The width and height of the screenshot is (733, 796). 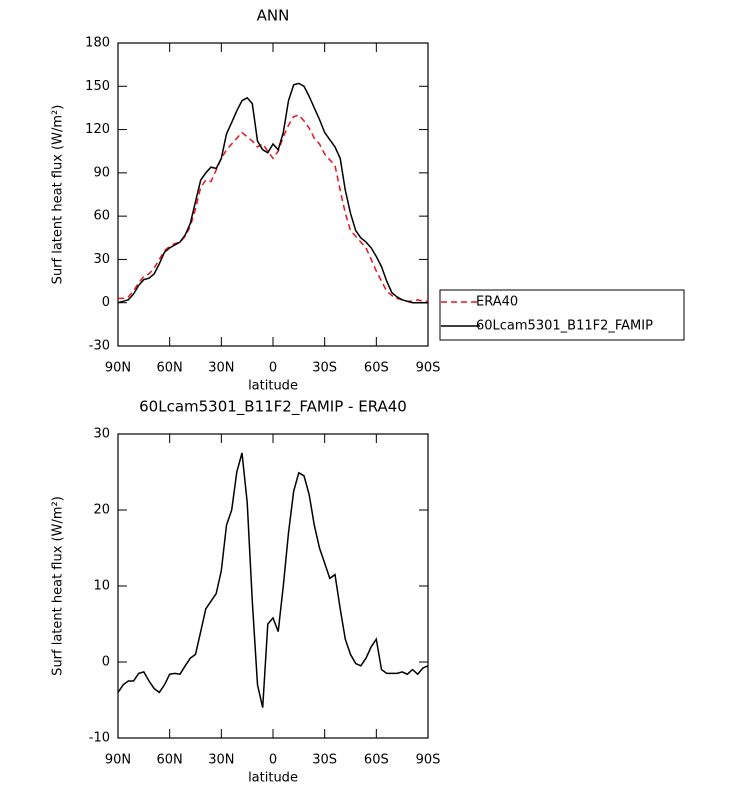 I want to click on y-tick-label: 150, so click(x=97, y=86).